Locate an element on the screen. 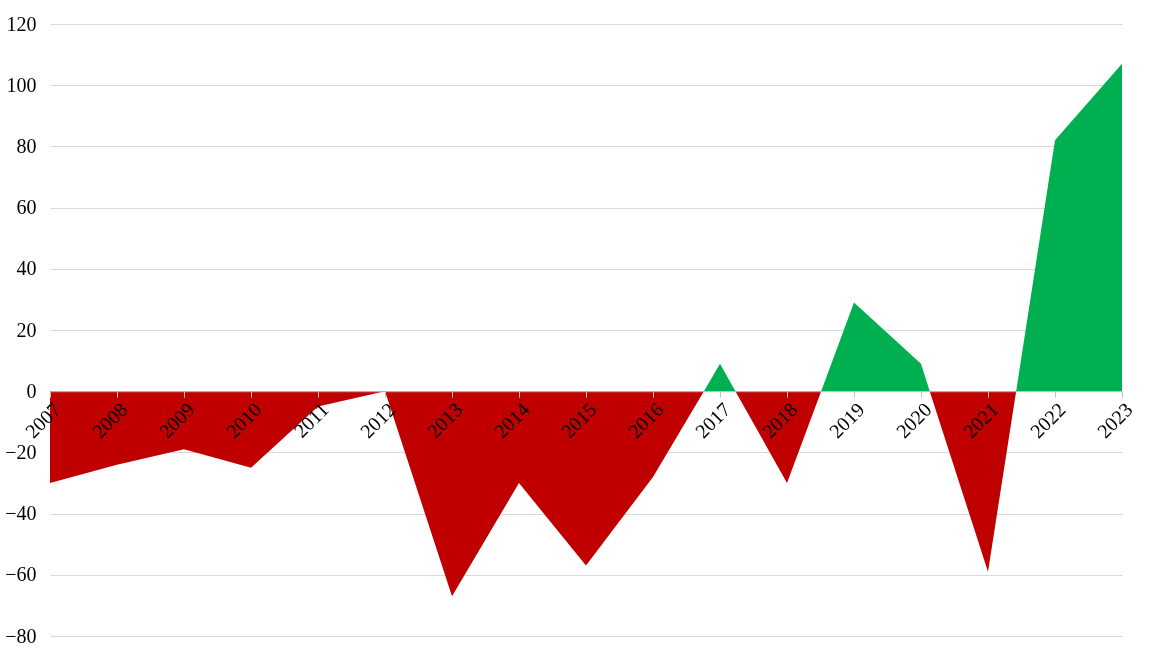 Image resolution: width=1156 pixels, height=652 pixels. y-tick-label: 120 is located at coordinates (21, 23).